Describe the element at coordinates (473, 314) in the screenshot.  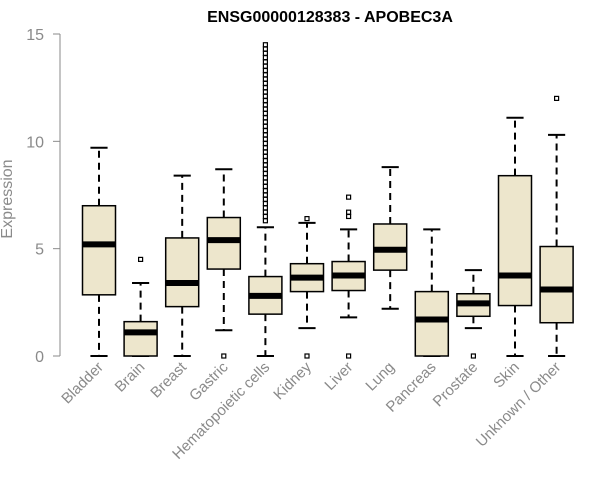
I see `box-prostate` at that location.